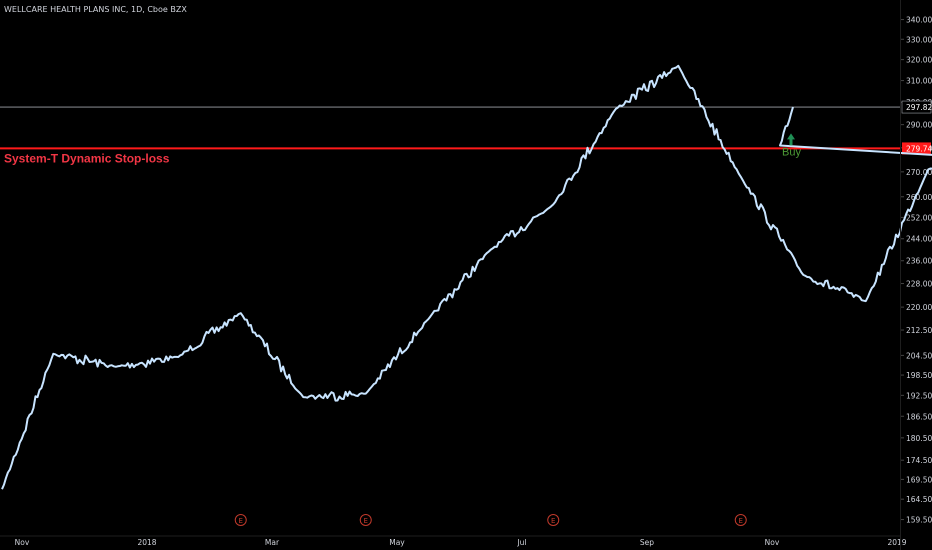  I want to click on y-tick-label: 330.00, so click(919, 39).